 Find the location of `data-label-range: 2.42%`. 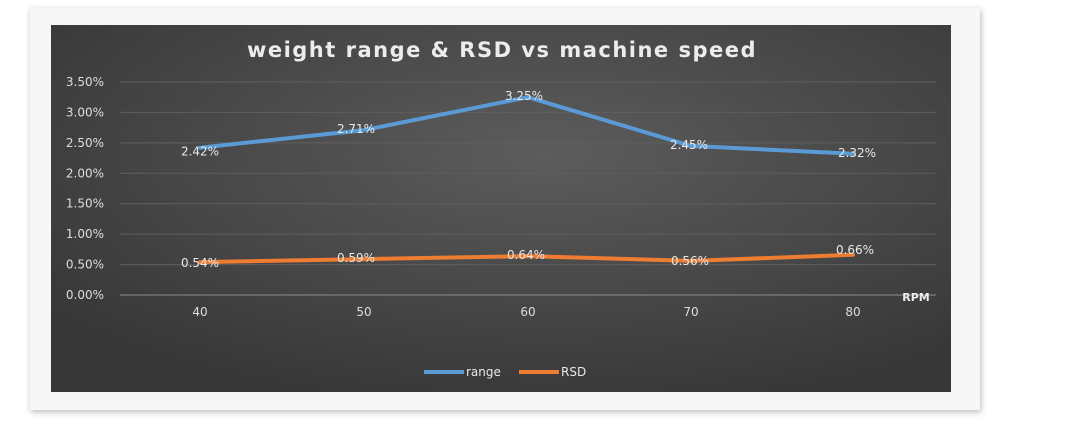

data-label-range: 2.42% is located at coordinates (200, 152).